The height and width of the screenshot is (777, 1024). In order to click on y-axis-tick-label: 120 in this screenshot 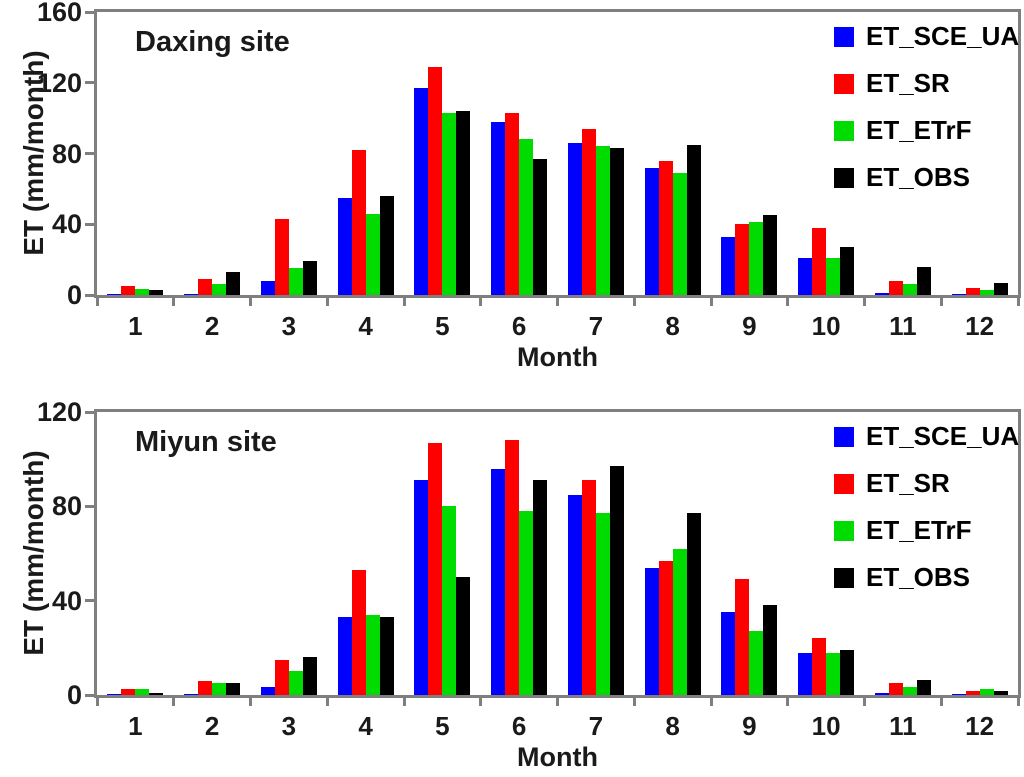, I will do `click(59, 82)`.